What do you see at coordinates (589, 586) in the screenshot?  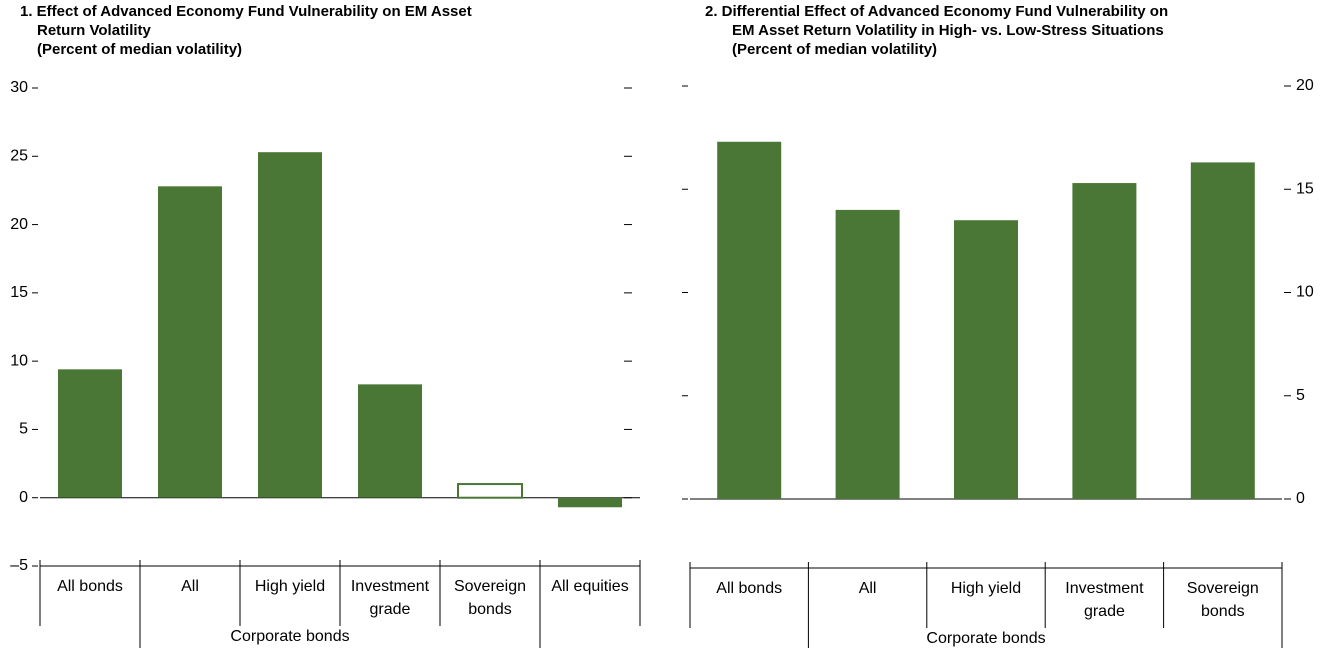 I see `x-tick-label: All equities` at bounding box center [589, 586].